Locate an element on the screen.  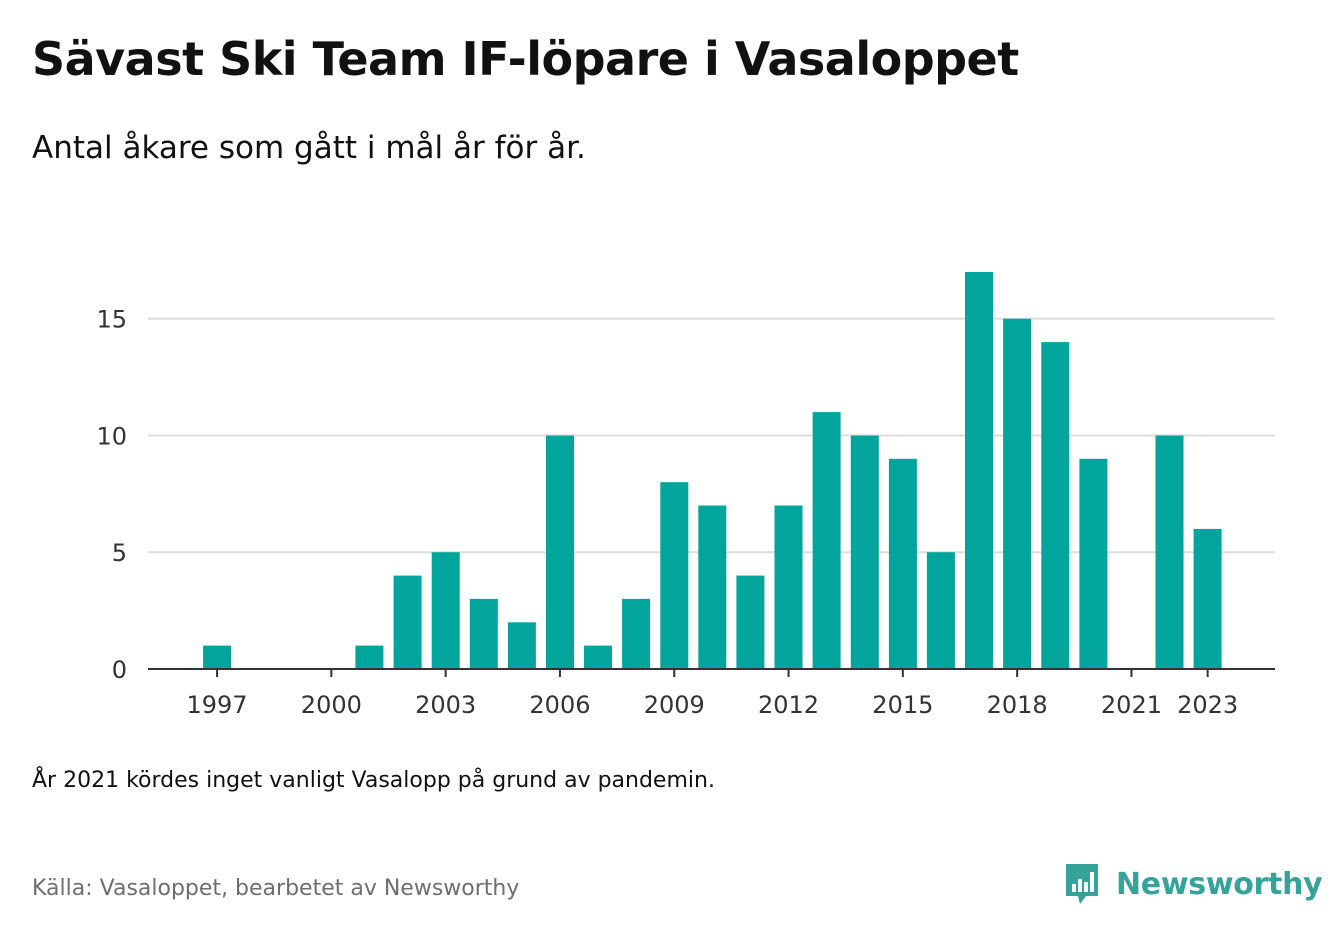
y-tick-label: 5 is located at coordinates (119, 553).